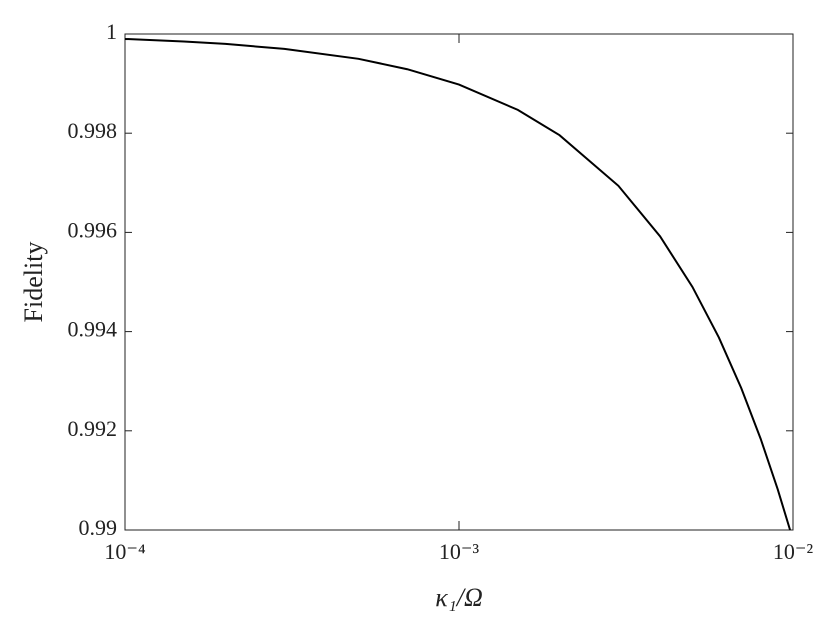 This screenshot has height=628, width=830. What do you see at coordinates (111, 31) in the screenshot?
I see `y-tick-label: 1` at bounding box center [111, 31].